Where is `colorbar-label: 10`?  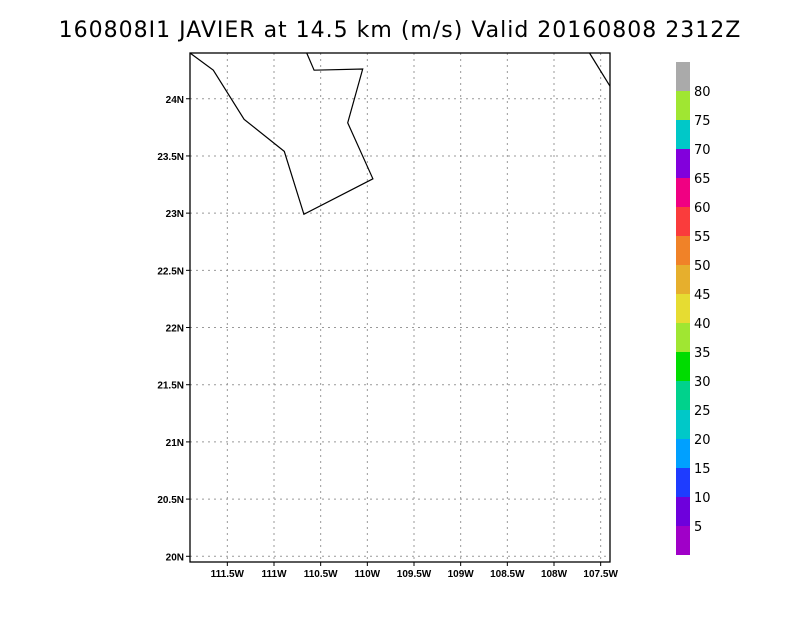 colorbar-label: 10 is located at coordinates (702, 498).